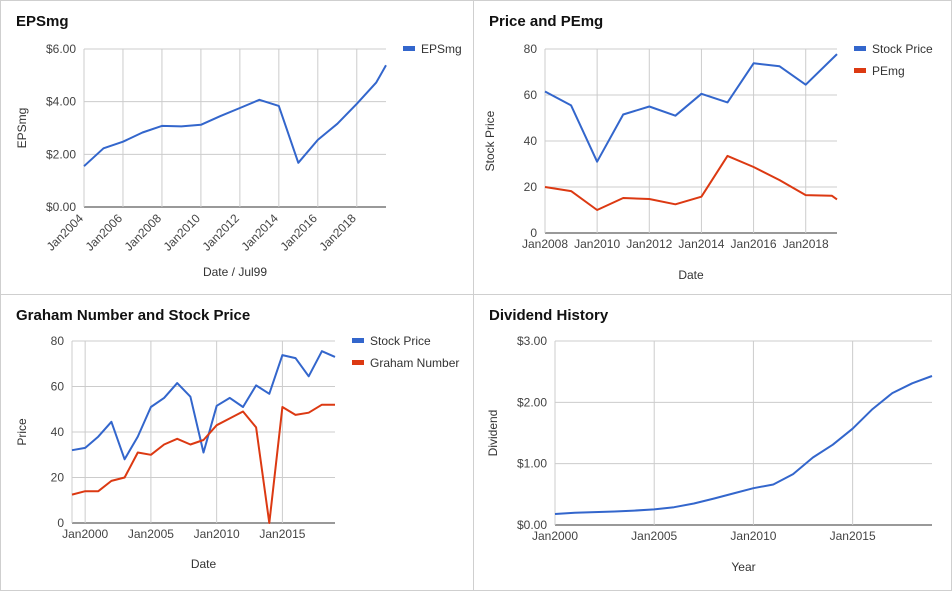 This screenshot has height=592, width=952. What do you see at coordinates (414, 363) in the screenshot?
I see `legend-label: Graham Number` at bounding box center [414, 363].